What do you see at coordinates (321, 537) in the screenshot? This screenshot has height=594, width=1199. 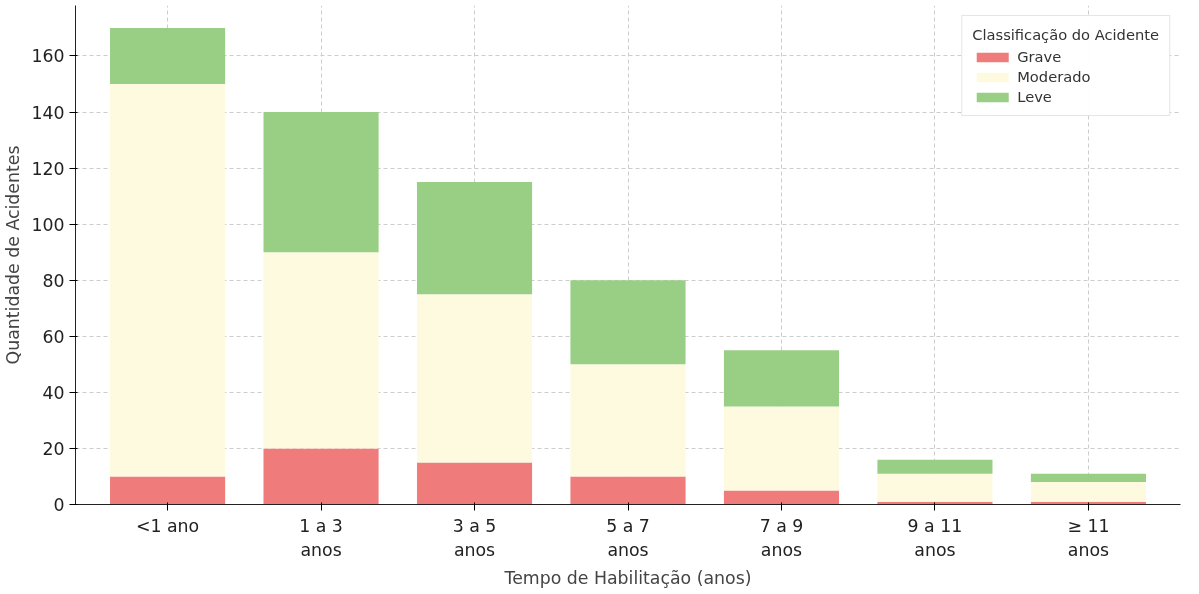 I see `x-tick-label: 1 a 3 anos` at bounding box center [321, 537].